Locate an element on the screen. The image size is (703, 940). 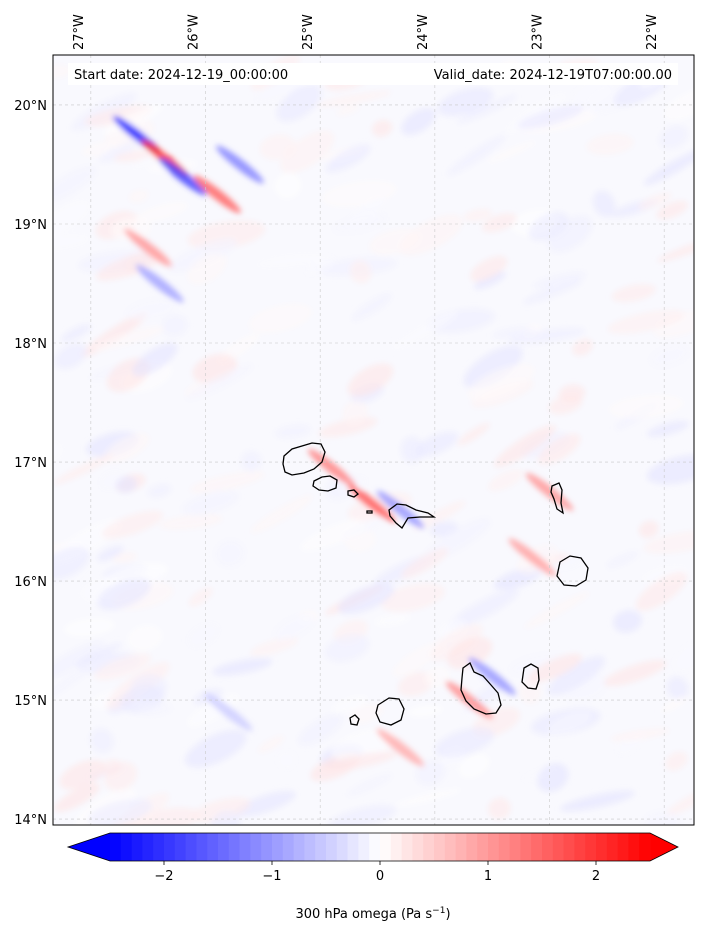
y-tick-label: 19°N is located at coordinates (30, 225).